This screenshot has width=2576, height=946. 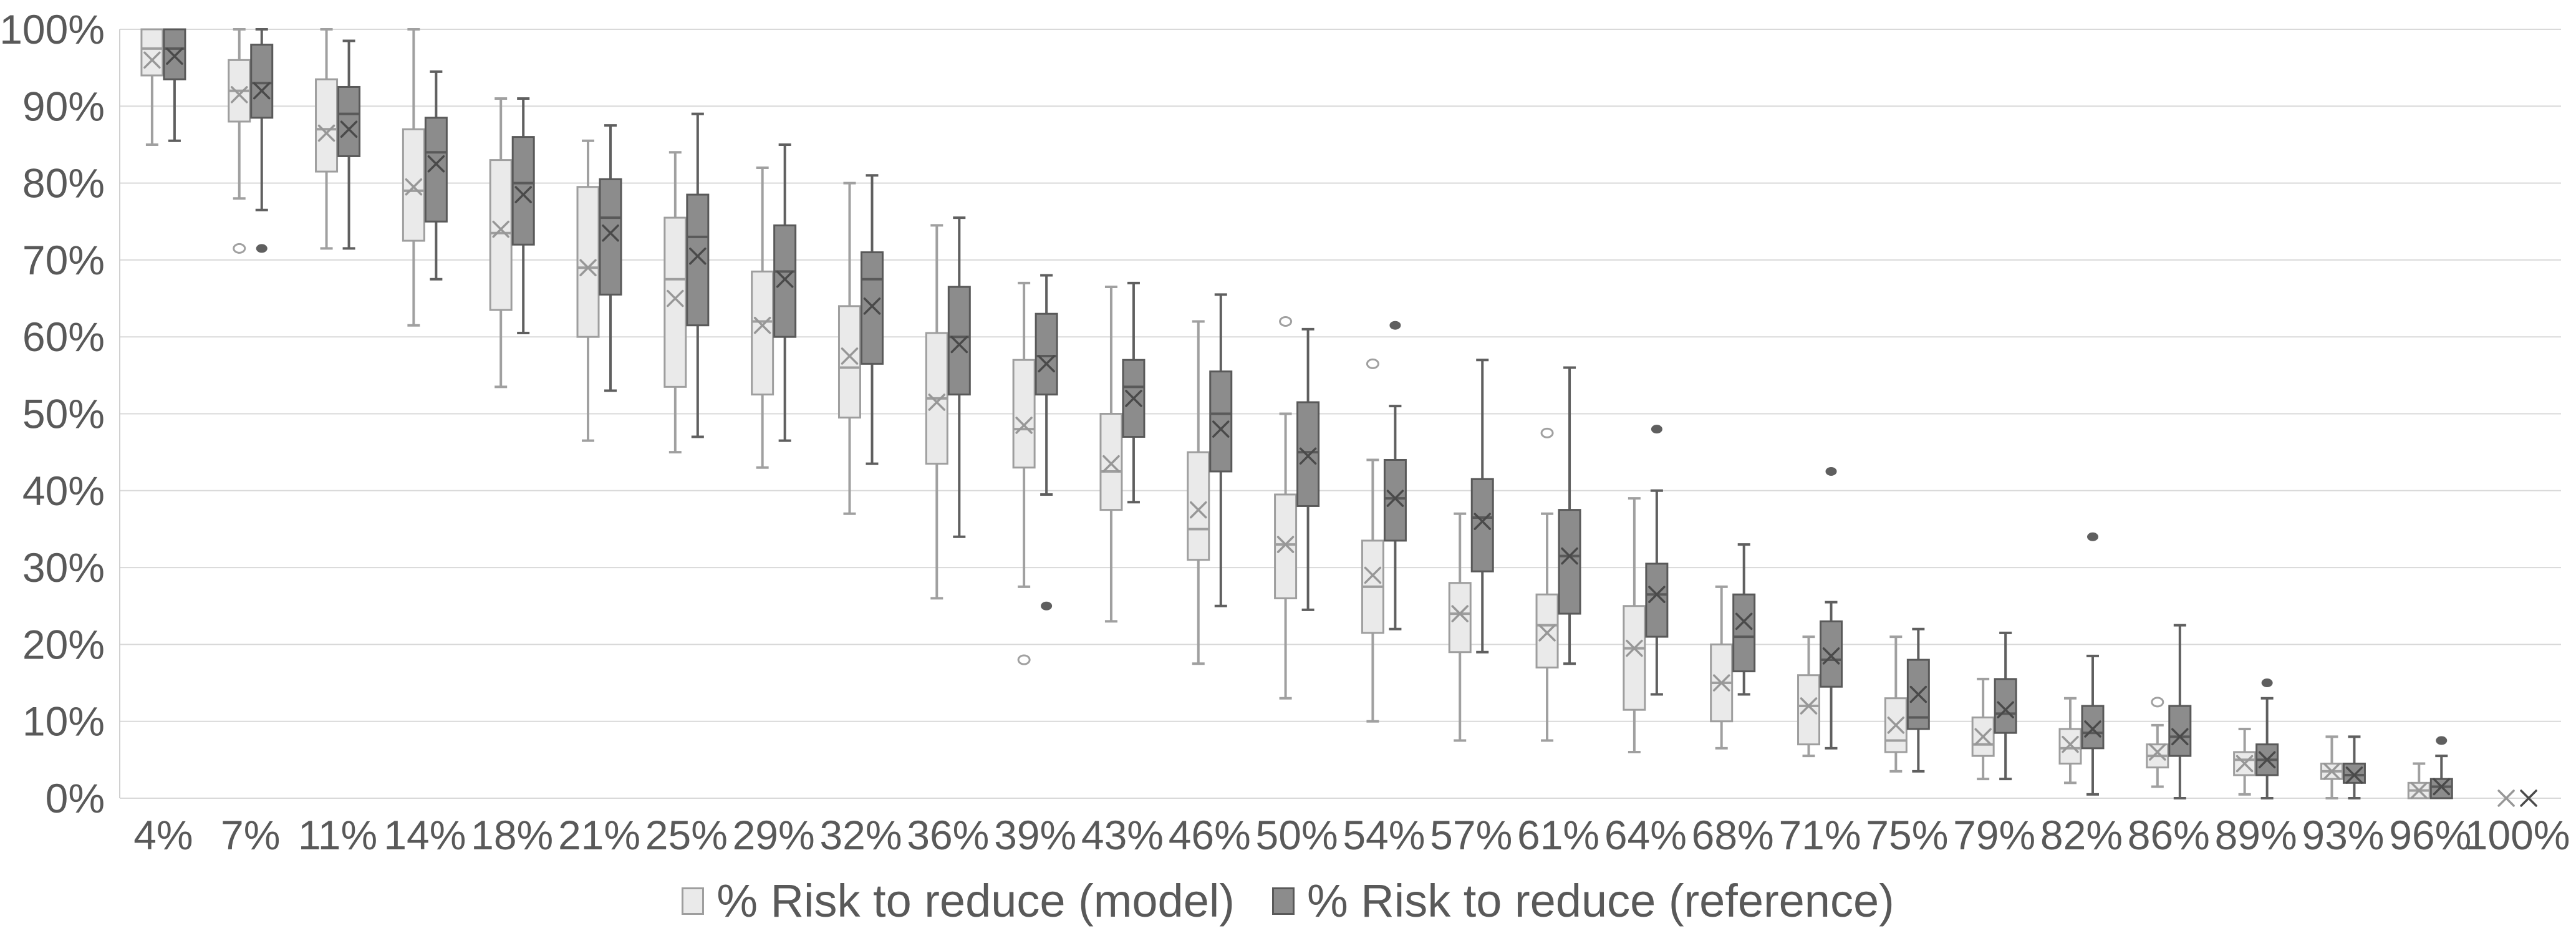 I want to click on x-tick-label: 61%, so click(x=1558, y=835).